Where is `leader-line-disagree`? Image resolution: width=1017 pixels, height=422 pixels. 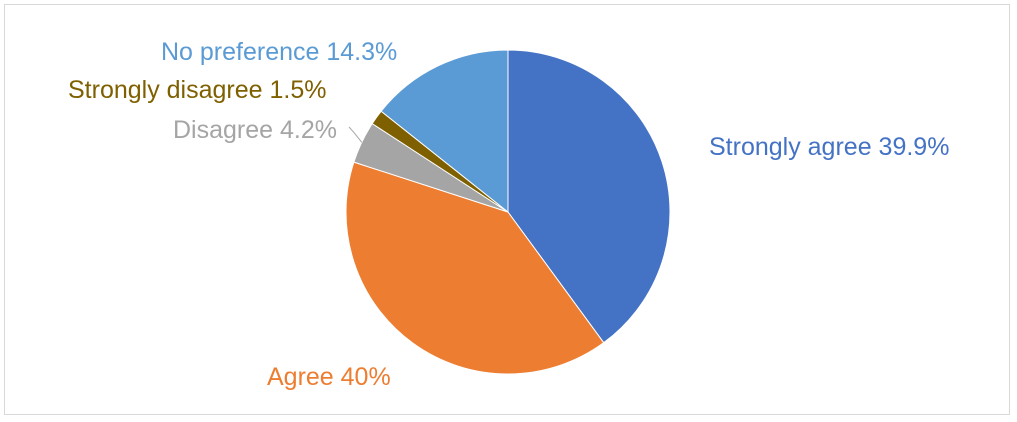 leader-line-disagree is located at coordinates (355, 134).